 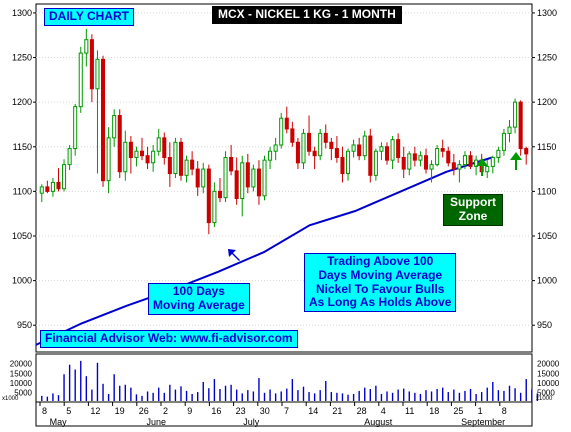 I want to click on date-tick-label: 26, so click(x=144, y=411).